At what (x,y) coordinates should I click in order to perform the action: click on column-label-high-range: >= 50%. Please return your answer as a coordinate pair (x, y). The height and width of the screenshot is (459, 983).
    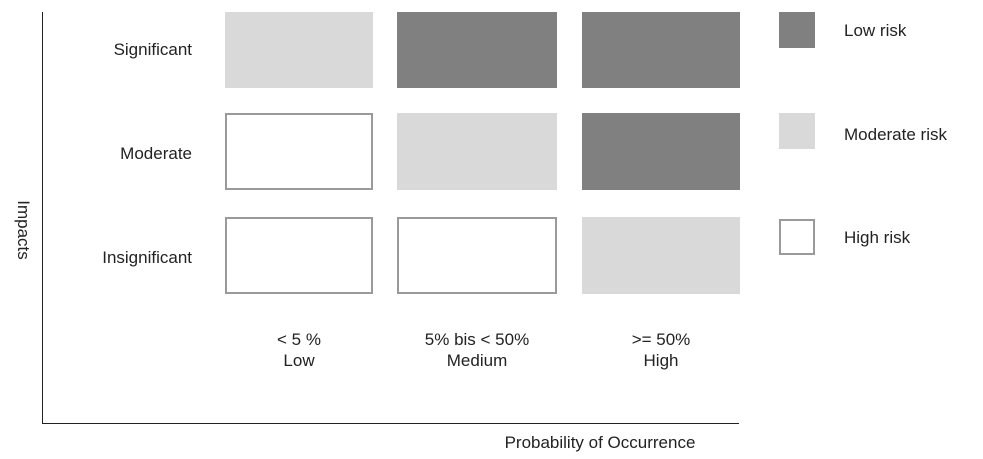
    Looking at the image, I should click on (661, 339).